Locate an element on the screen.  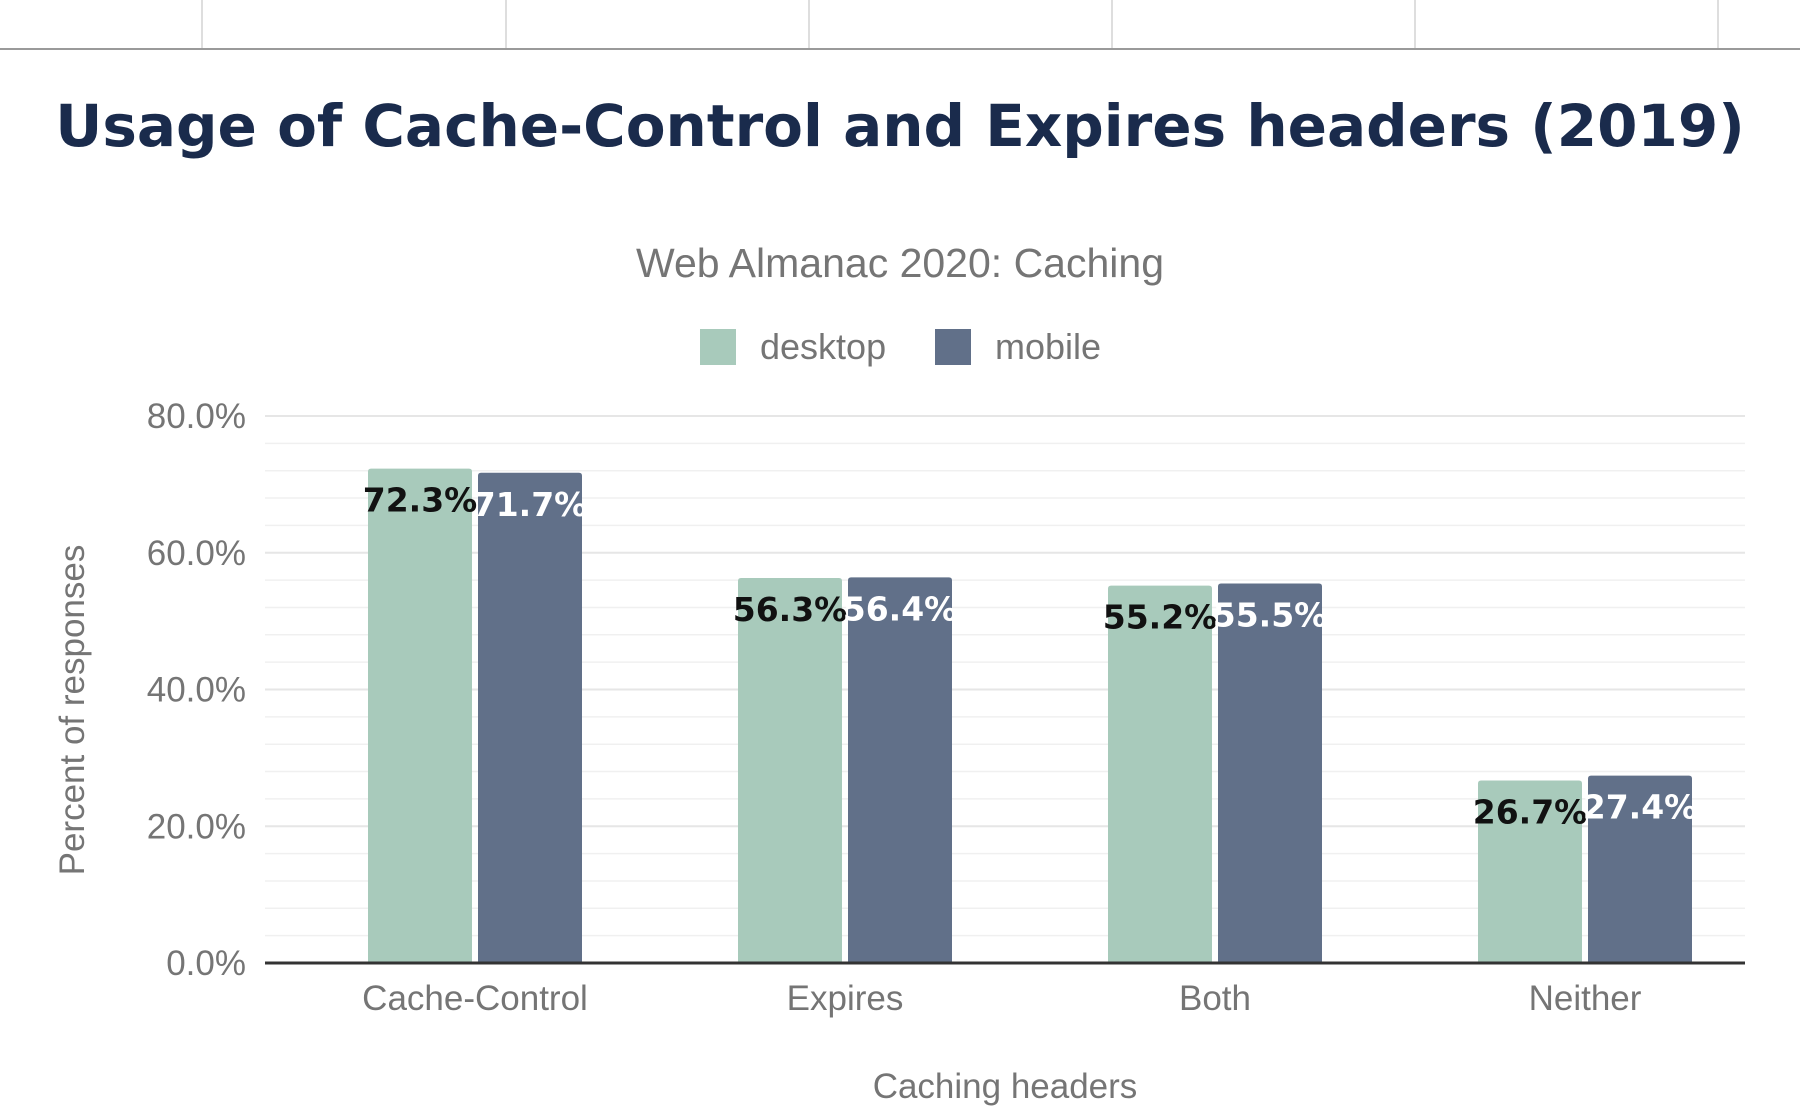
data-label: 26.7% is located at coordinates (1530, 811).